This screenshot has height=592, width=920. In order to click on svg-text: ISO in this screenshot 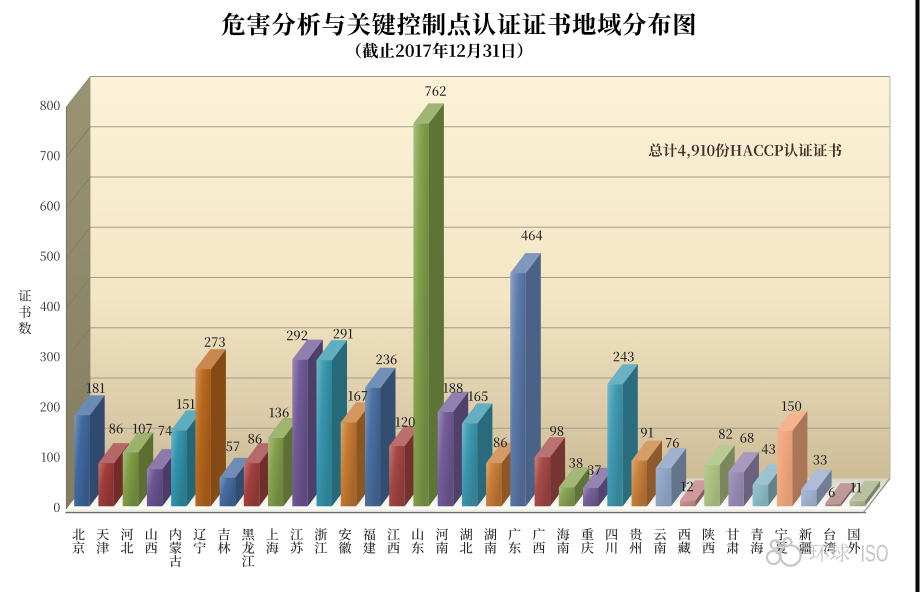, I will do `click(875, 554)`.